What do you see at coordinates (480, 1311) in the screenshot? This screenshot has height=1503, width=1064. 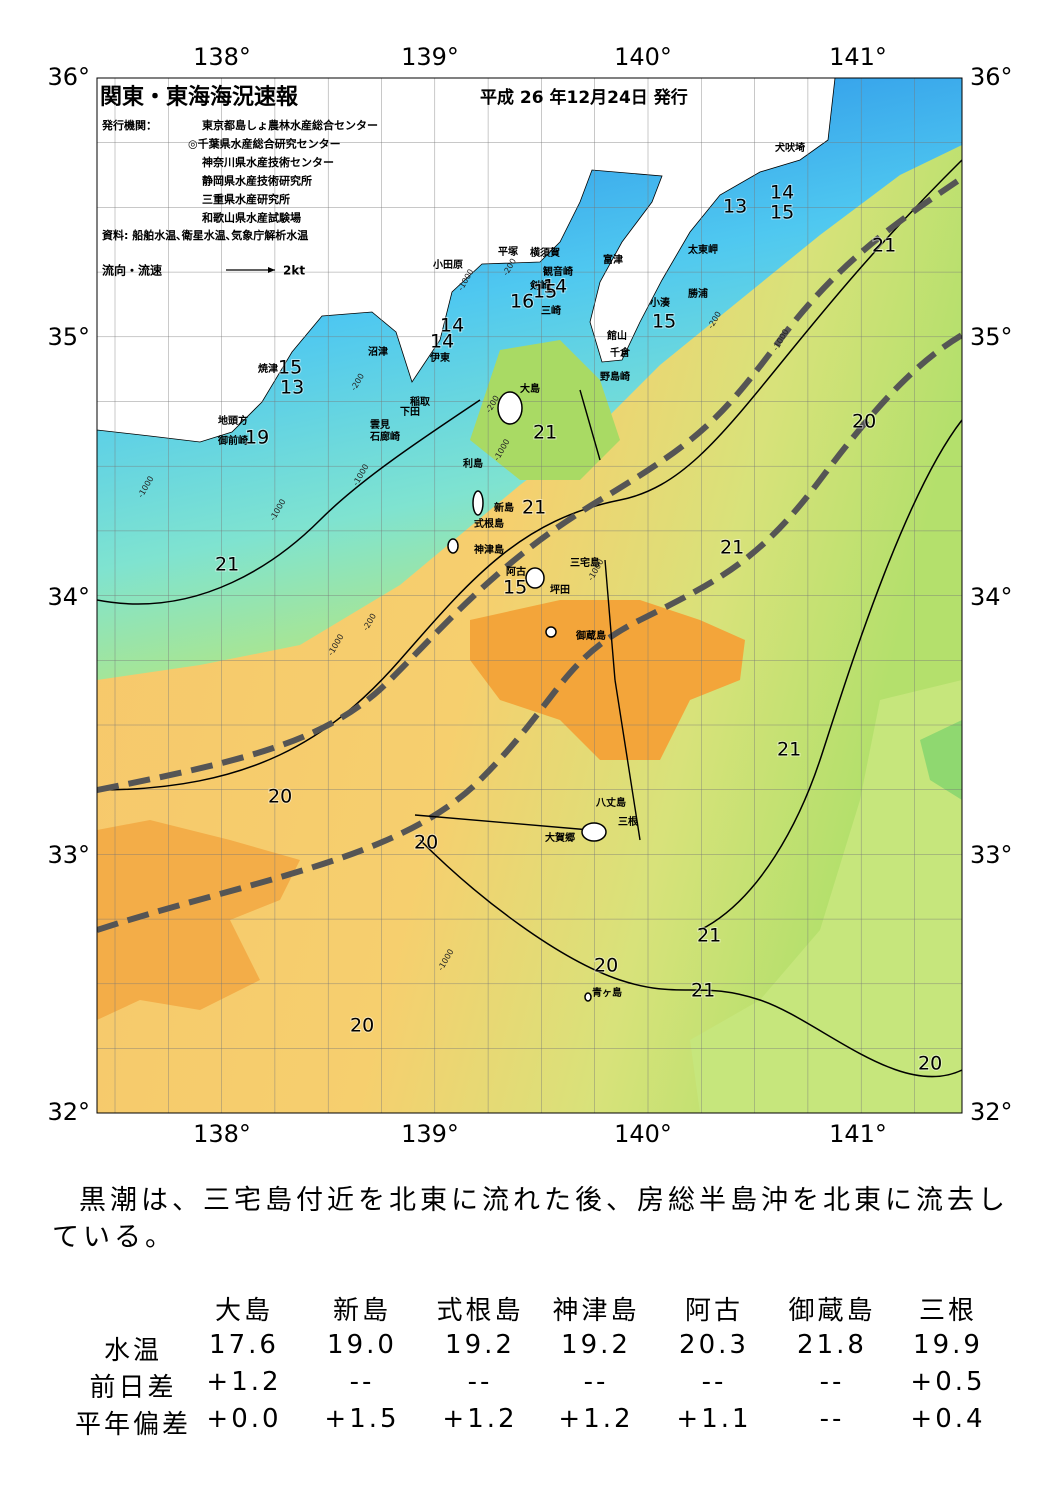 I see `column-header: 式根島` at bounding box center [480, 1311].